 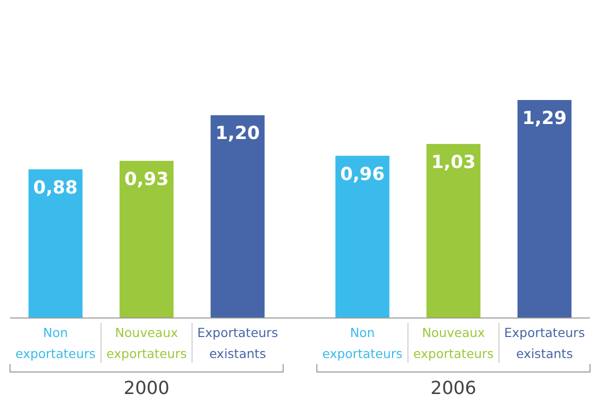 What do you see at coordinates (544, 118) in the screenshot?
I see `data-label: 1,29` at bounding box center [544, 118].